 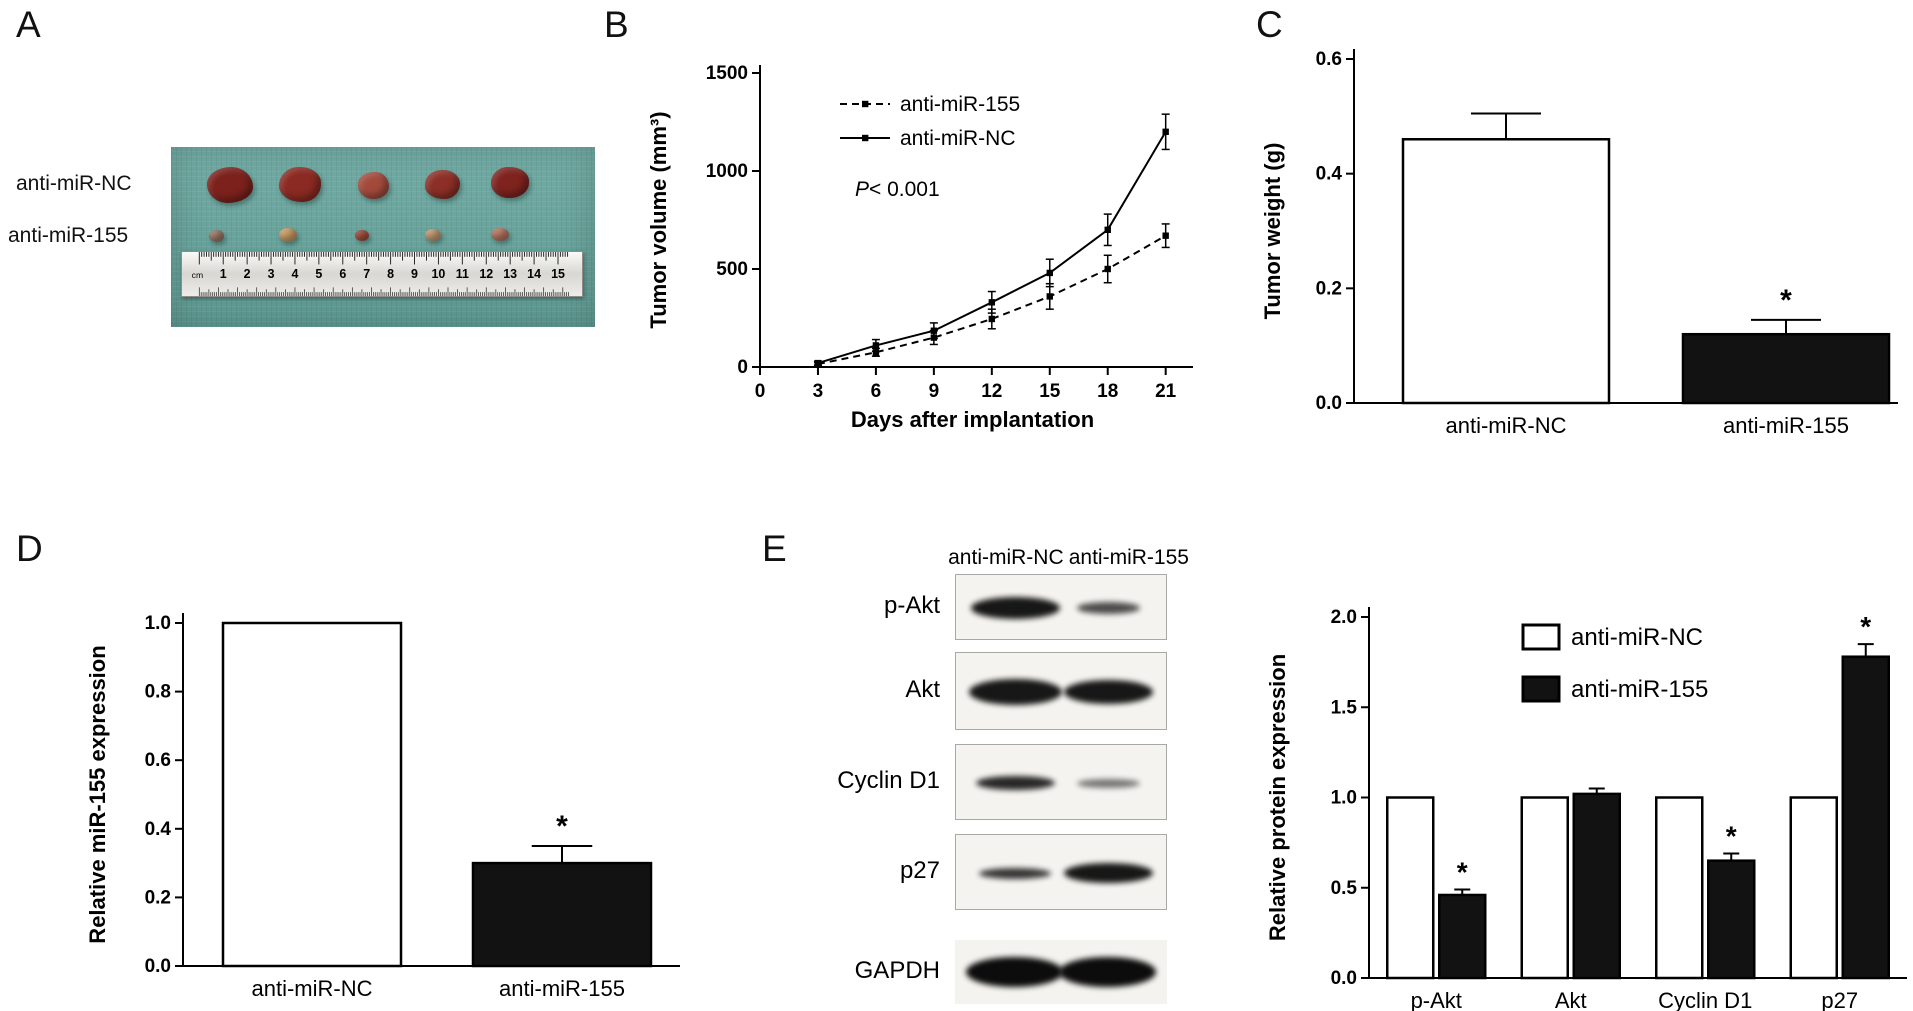 What do you see at coordinates (1050, 391) in the screenshot?
I see `x-tick-label: 15` at bounding box center [1050, 391].